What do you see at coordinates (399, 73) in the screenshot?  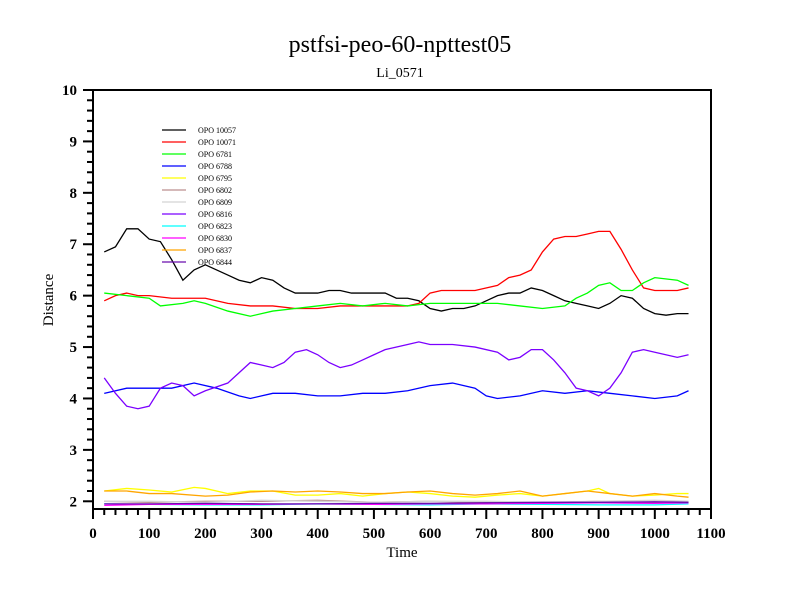 I see `chart-subtitle: Li_0571` at bounding box center [399, 73].